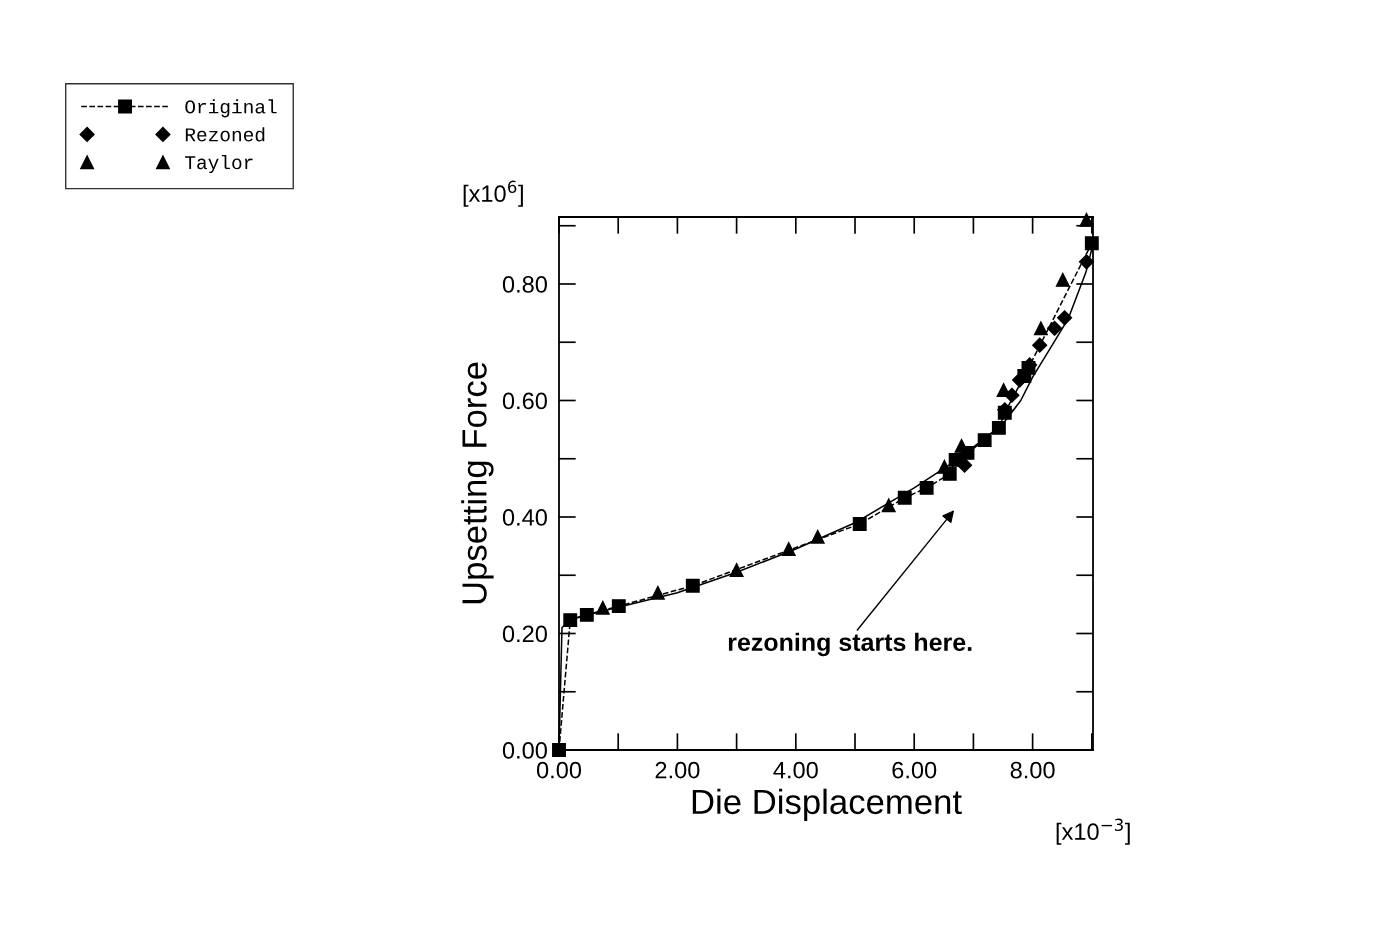  Describe the element at coordinates (1093, 831) in the screenshot. I see `text: [x10$^{−3}$]` at that location.